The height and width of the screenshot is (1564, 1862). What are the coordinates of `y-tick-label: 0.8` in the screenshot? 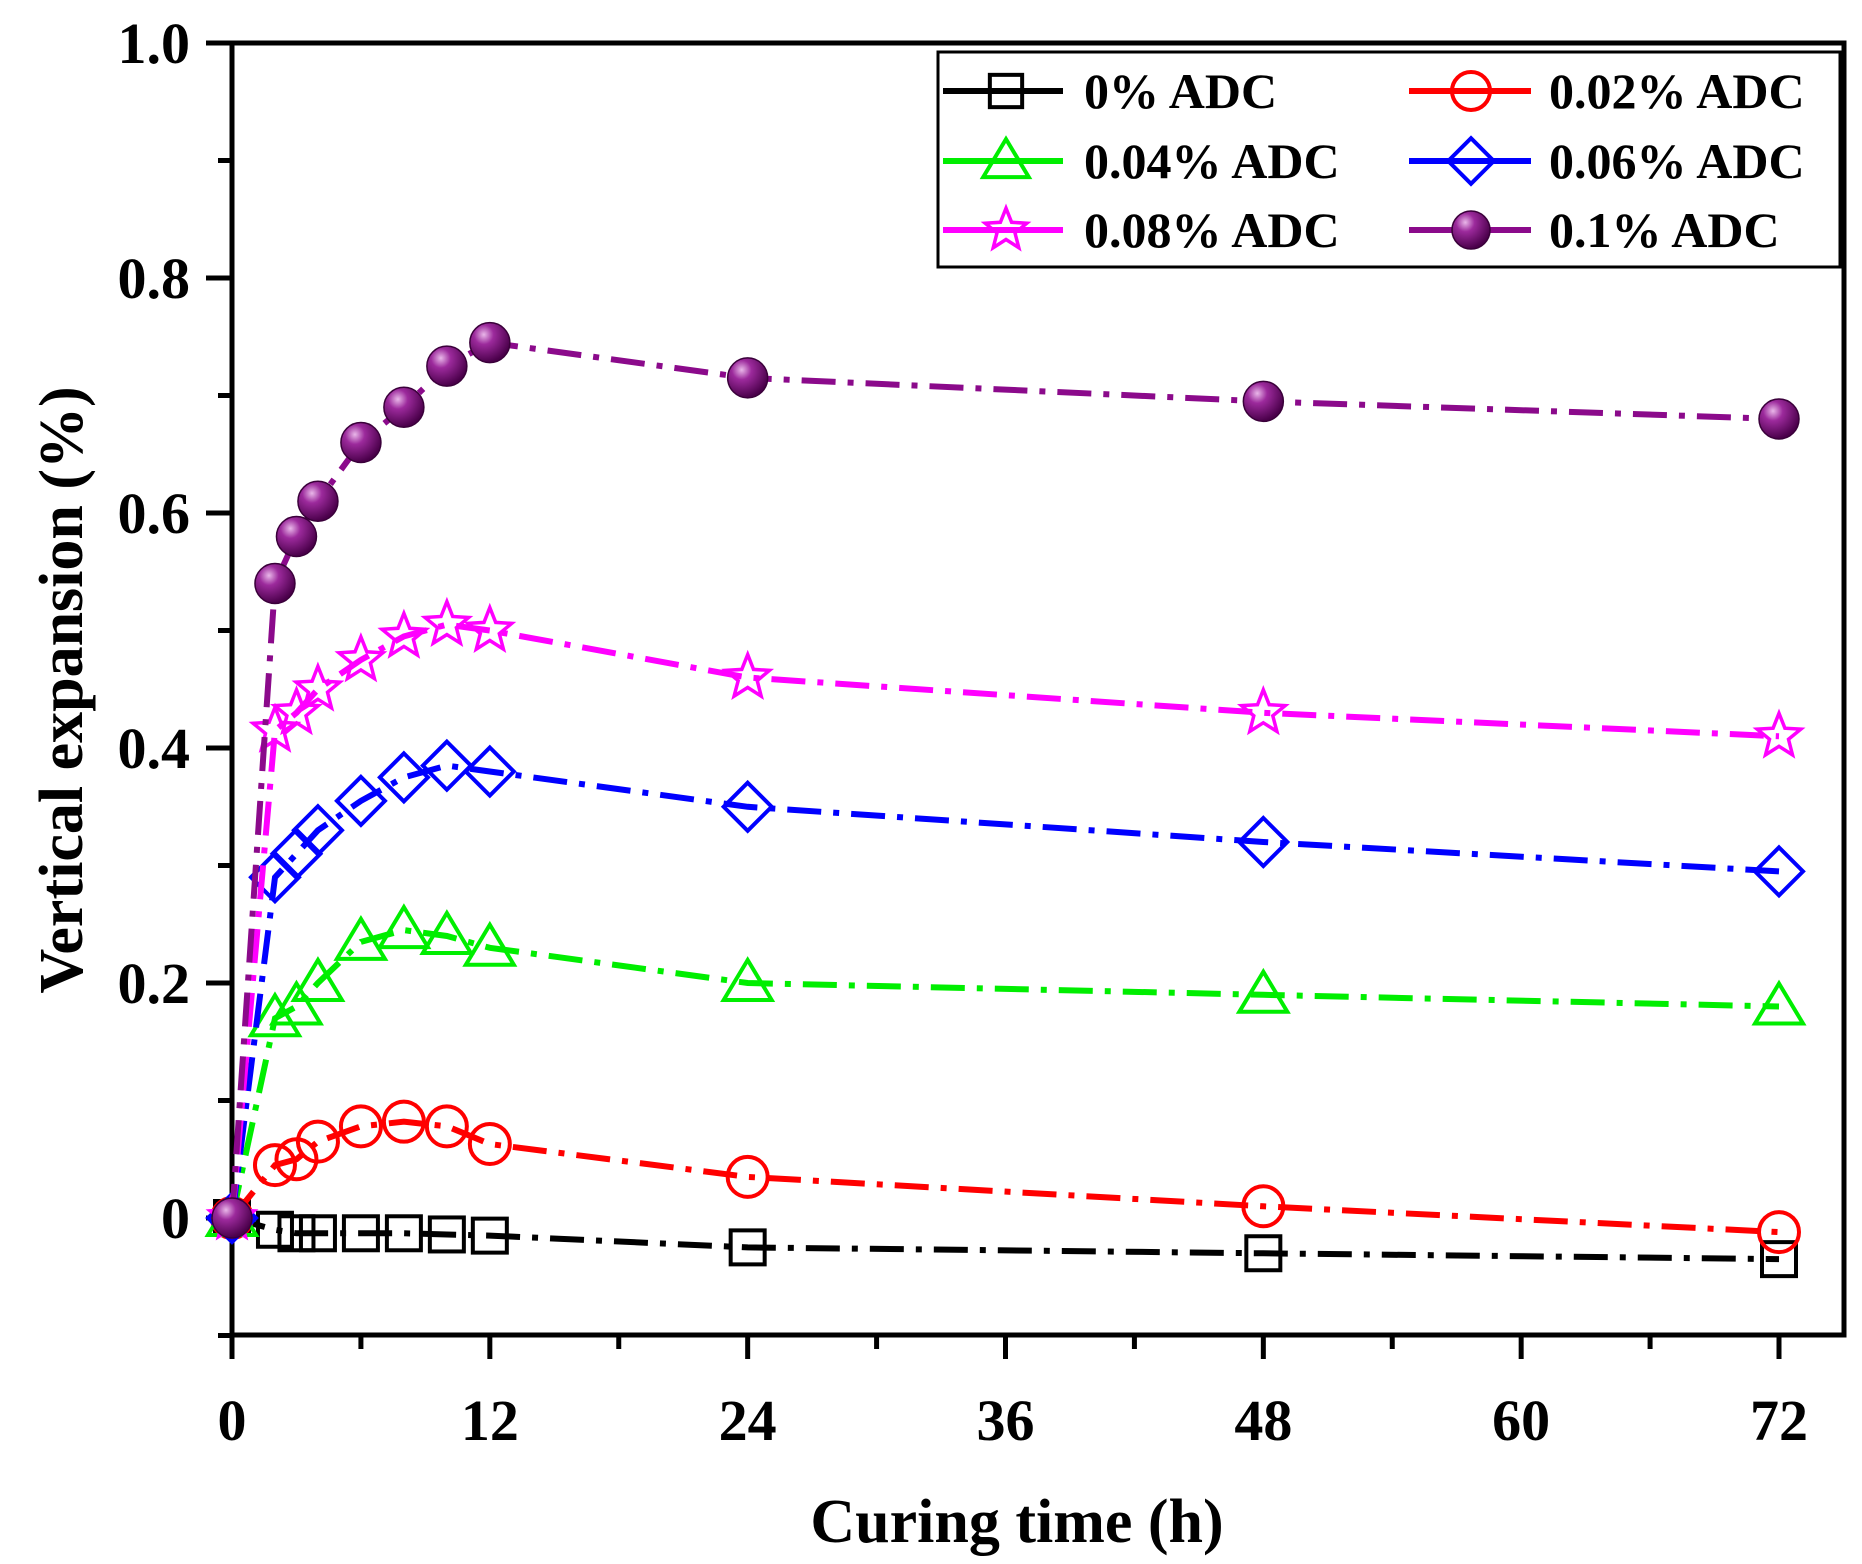 It's located at (154, 278).